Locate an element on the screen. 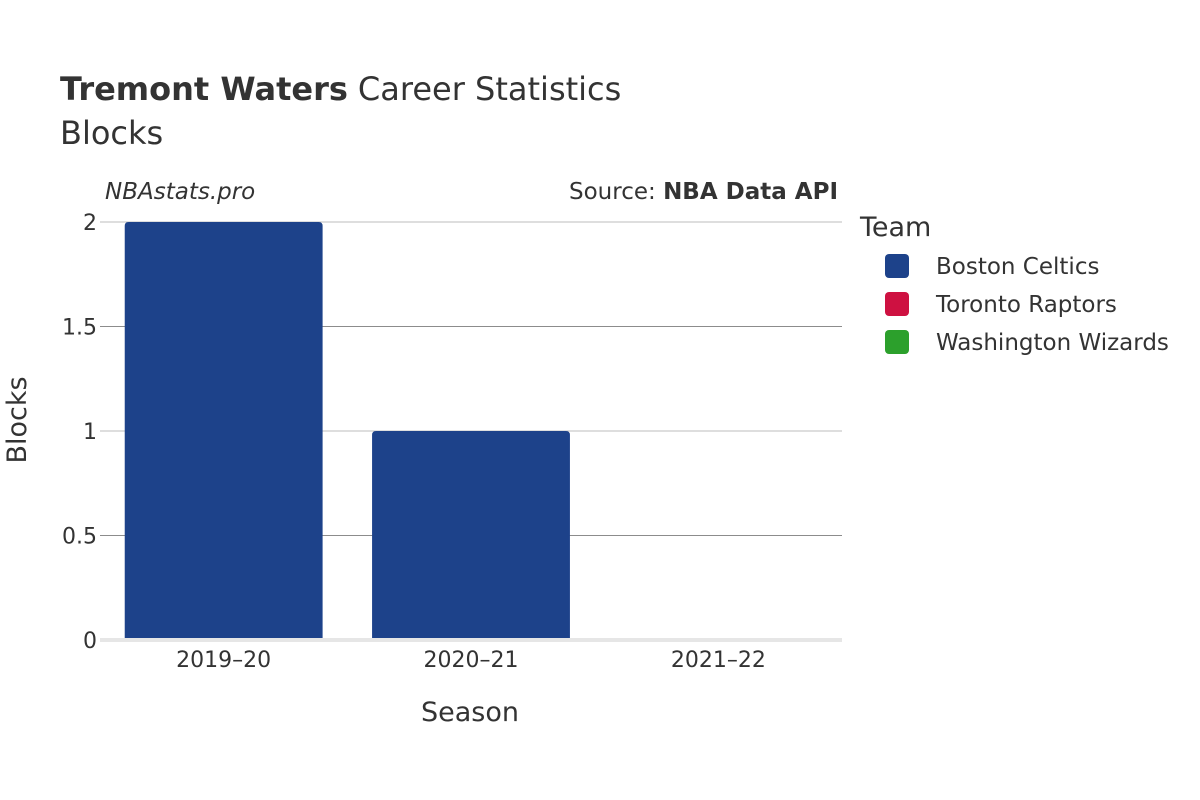 This screenshot has height=800, width=1200. x-tick-labels: 2019–20 2020–21 2021–22 is located at coordinates (471, 660).